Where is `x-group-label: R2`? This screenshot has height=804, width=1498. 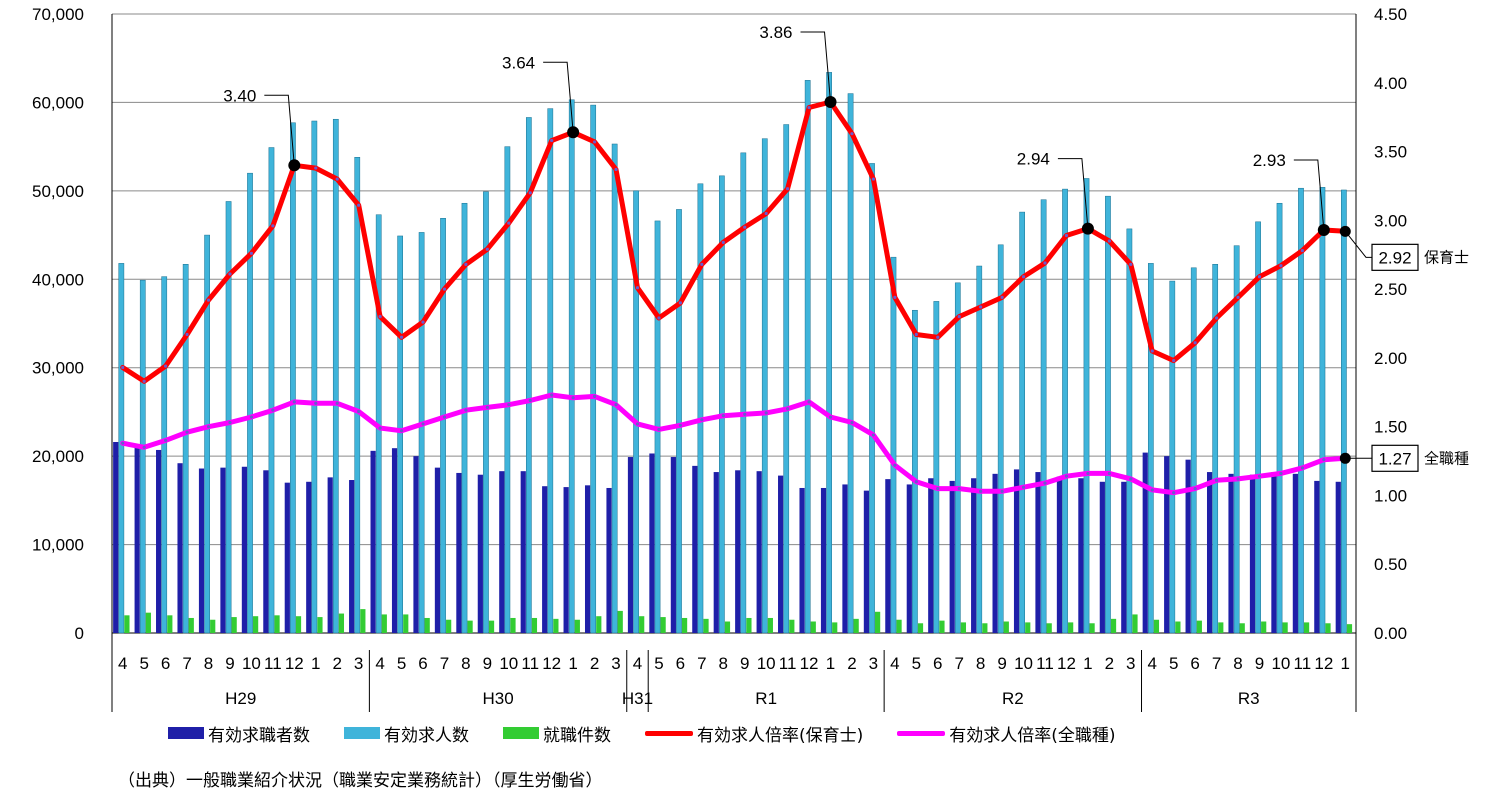 x-group-label: R2 is located at coordinates (1013, 698).